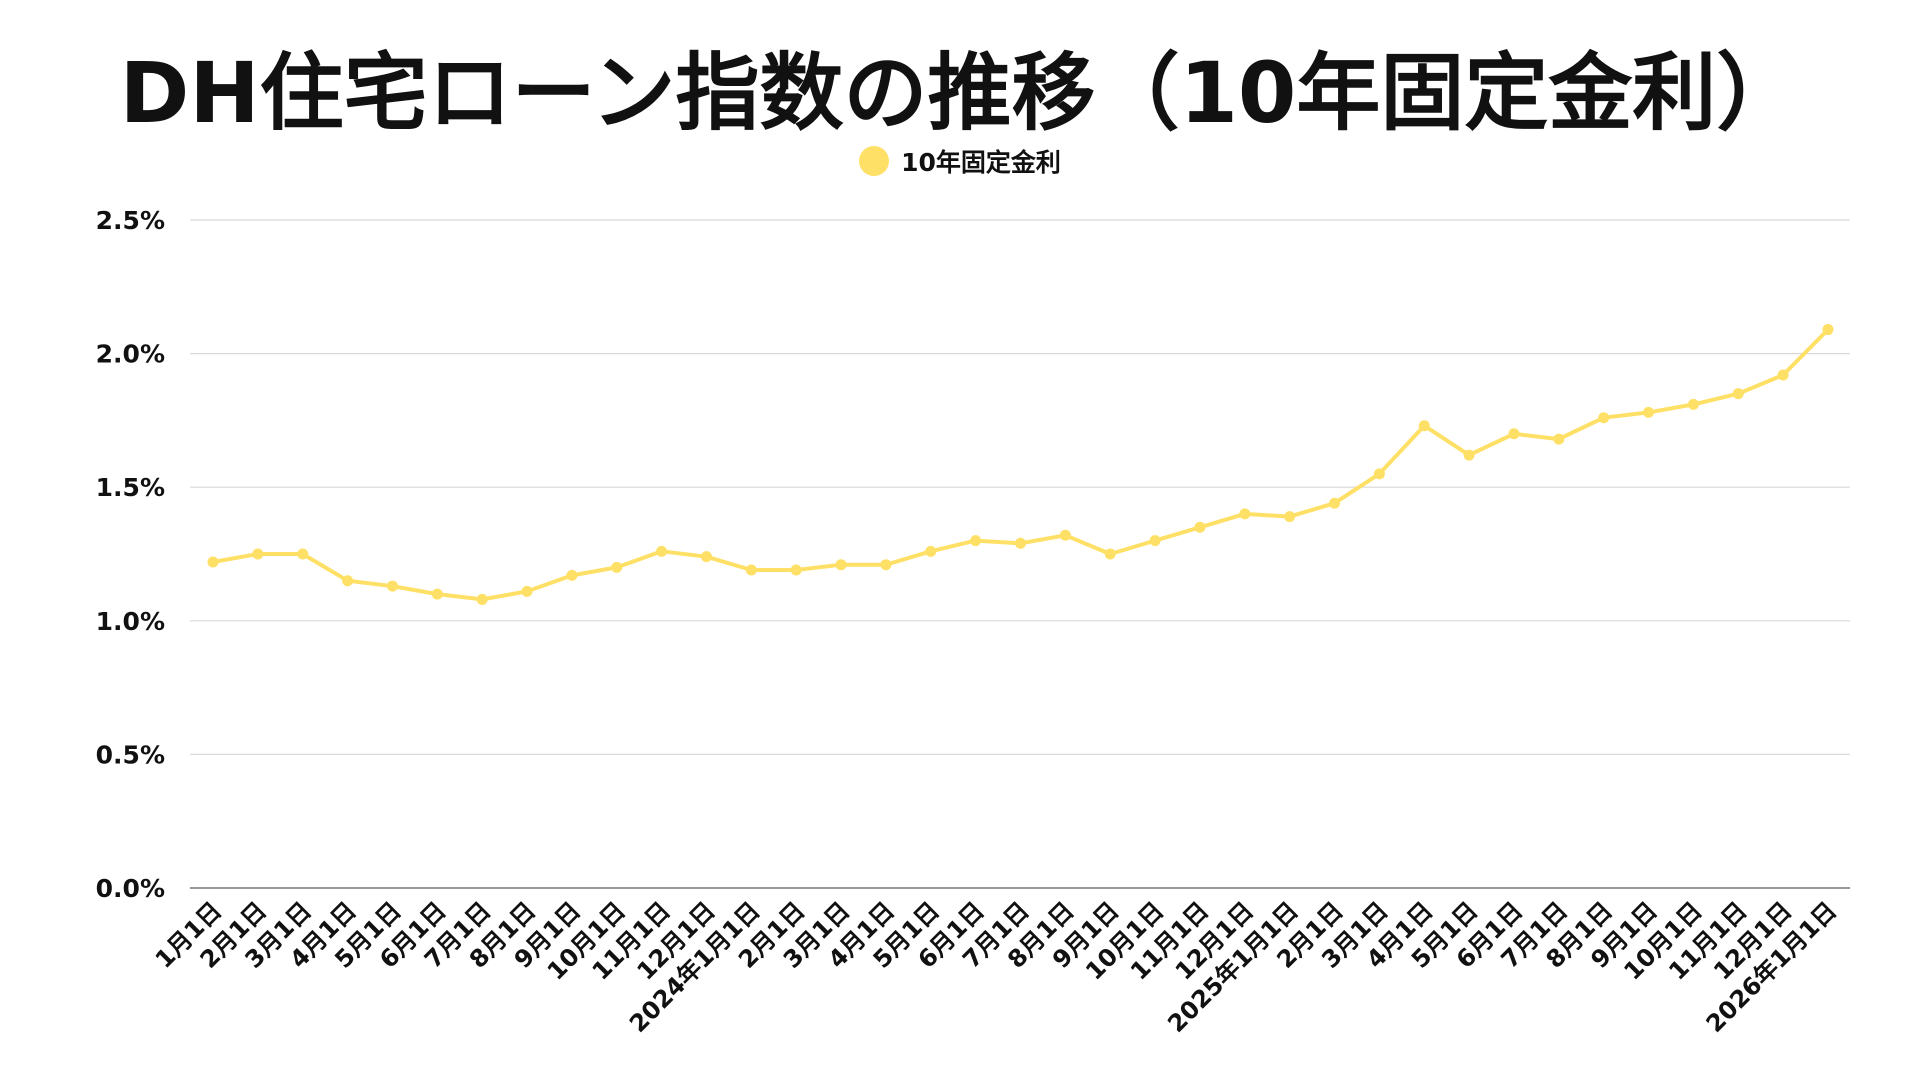  I want to click on legend-swatch, so click(874, 161).